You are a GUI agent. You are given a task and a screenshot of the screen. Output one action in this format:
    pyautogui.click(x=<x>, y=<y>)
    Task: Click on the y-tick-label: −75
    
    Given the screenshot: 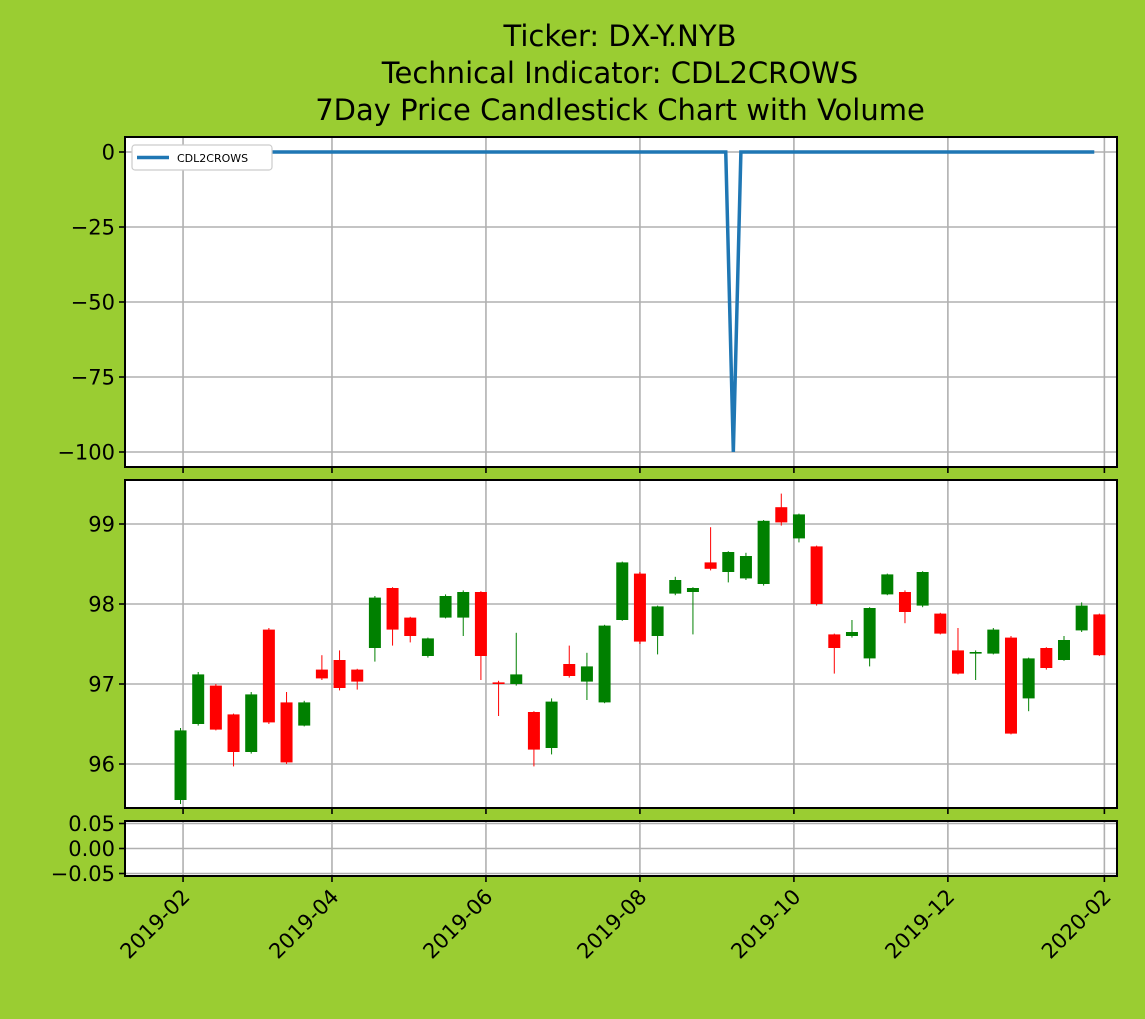 What is the action you would take?
    pyautogui.click(x=93, y=378)
    